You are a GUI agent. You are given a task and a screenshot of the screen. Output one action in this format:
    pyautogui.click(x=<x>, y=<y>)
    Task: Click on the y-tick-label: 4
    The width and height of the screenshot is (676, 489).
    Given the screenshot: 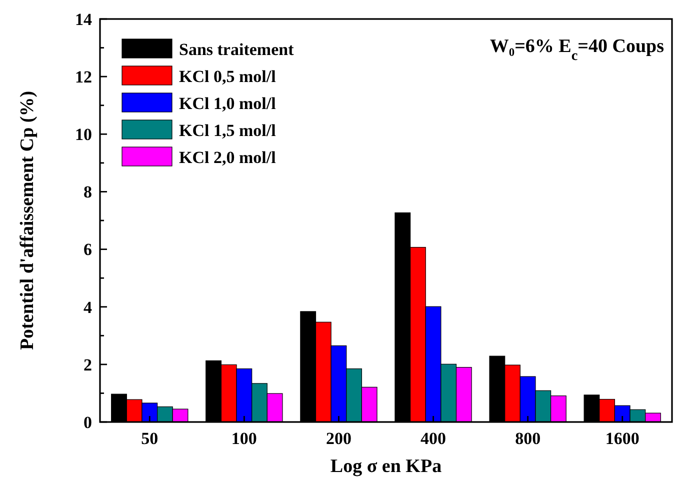 What is the action you would take?
    pyautogui.click(x=88, y=307)
    